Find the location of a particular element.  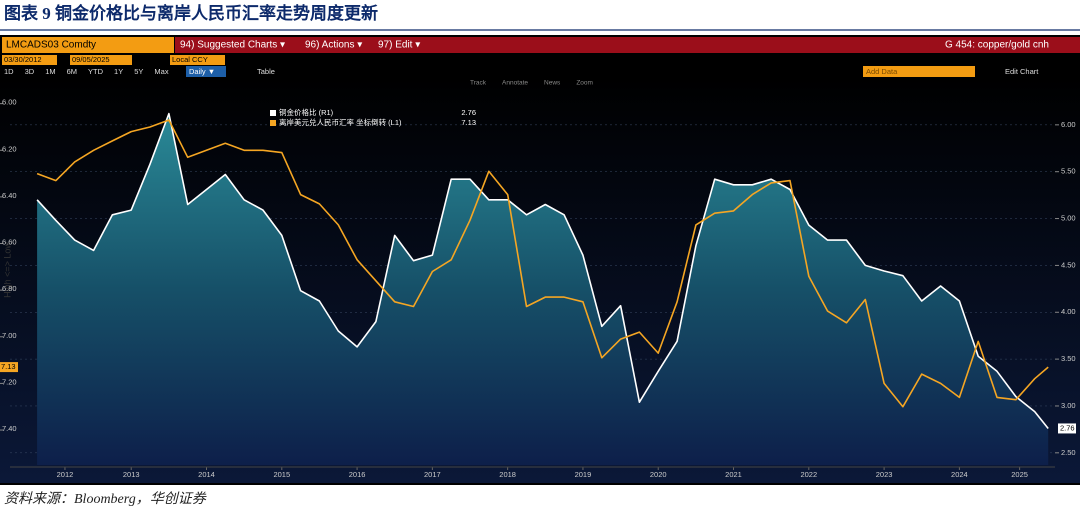

y2-tick-label: 6.00 is located at coordinates (1068, 124).